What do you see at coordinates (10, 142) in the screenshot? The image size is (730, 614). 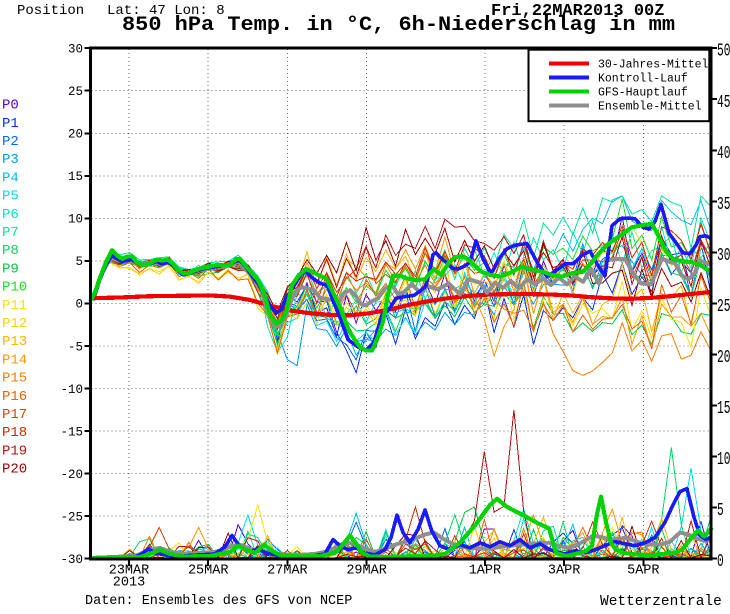 I see `svg-text: P2` at bounding box center [10, 142].